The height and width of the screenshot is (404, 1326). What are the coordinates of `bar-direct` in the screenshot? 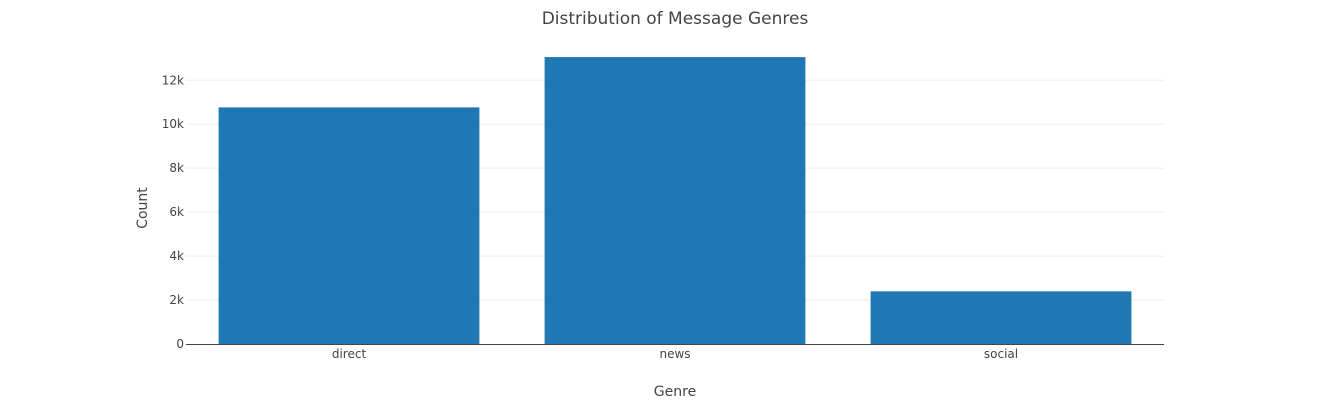 It's located at (349, 225).